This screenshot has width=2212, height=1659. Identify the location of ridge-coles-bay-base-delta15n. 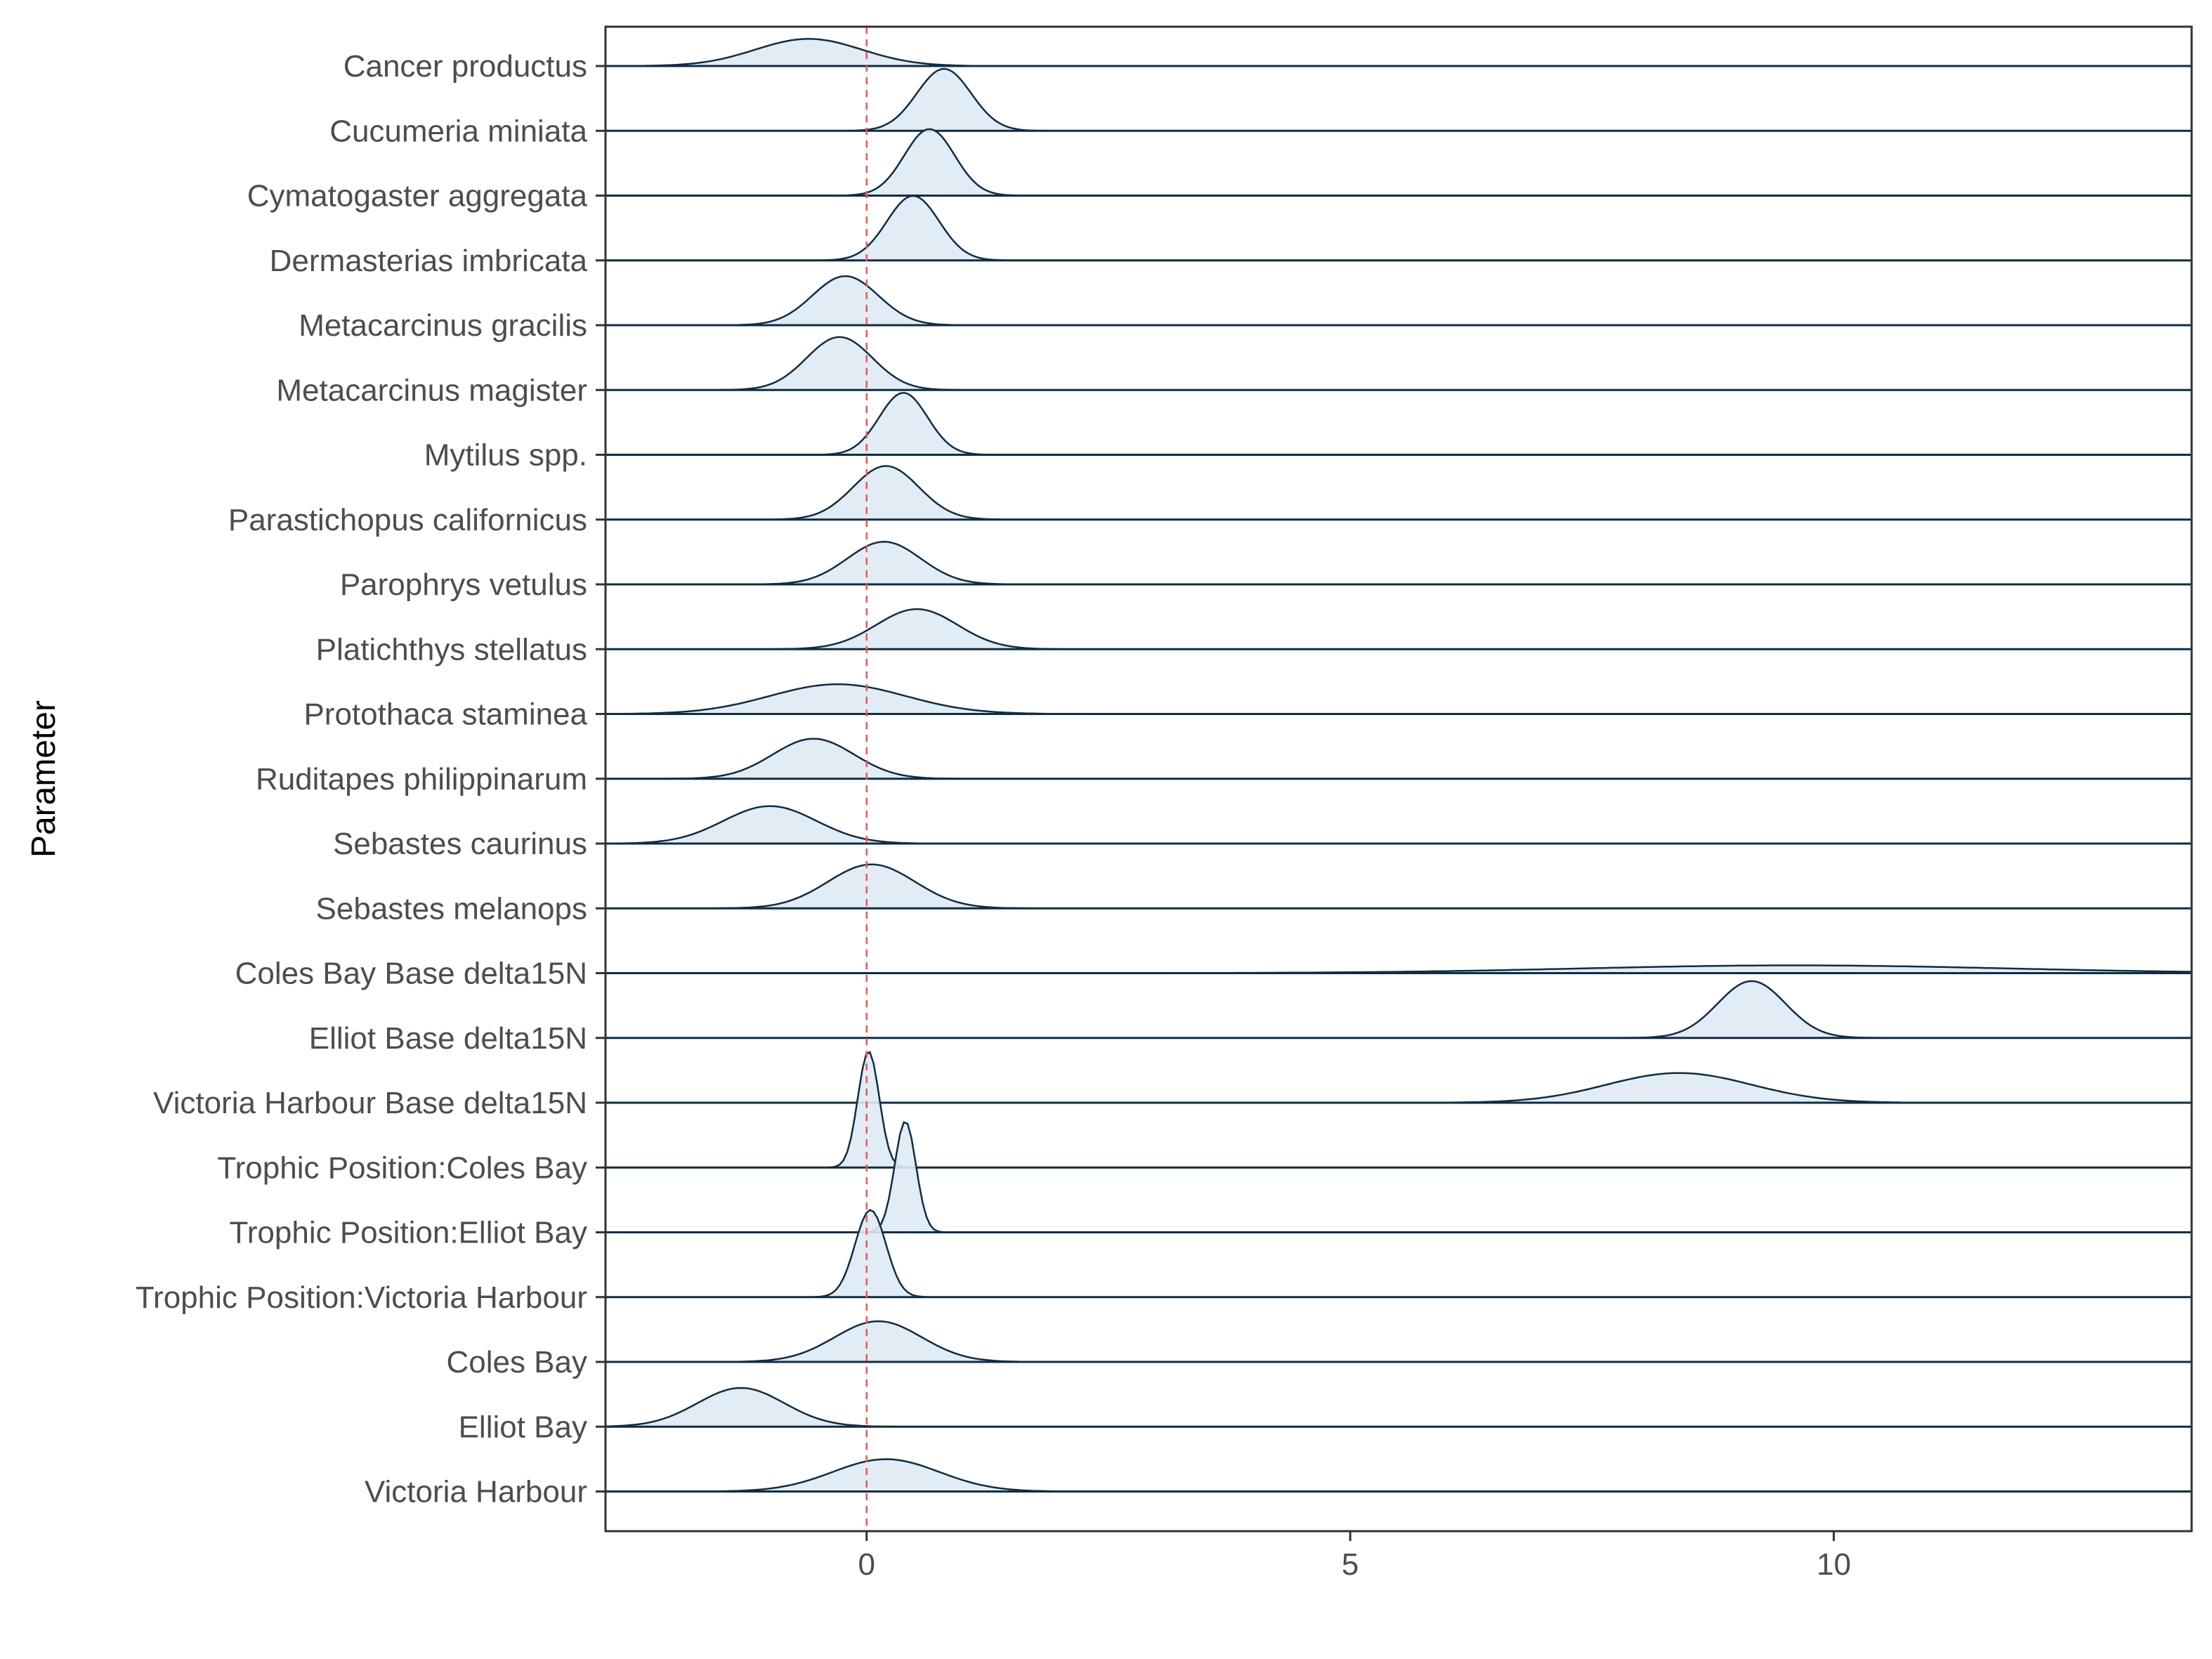
(1399, 969).